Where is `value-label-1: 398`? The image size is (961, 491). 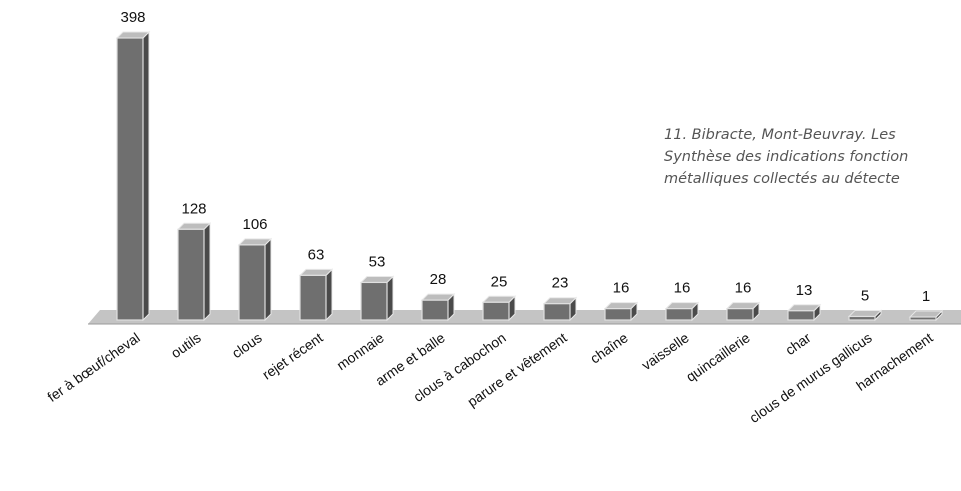
value-label-1: 398 is located at coordinates (132, 17).